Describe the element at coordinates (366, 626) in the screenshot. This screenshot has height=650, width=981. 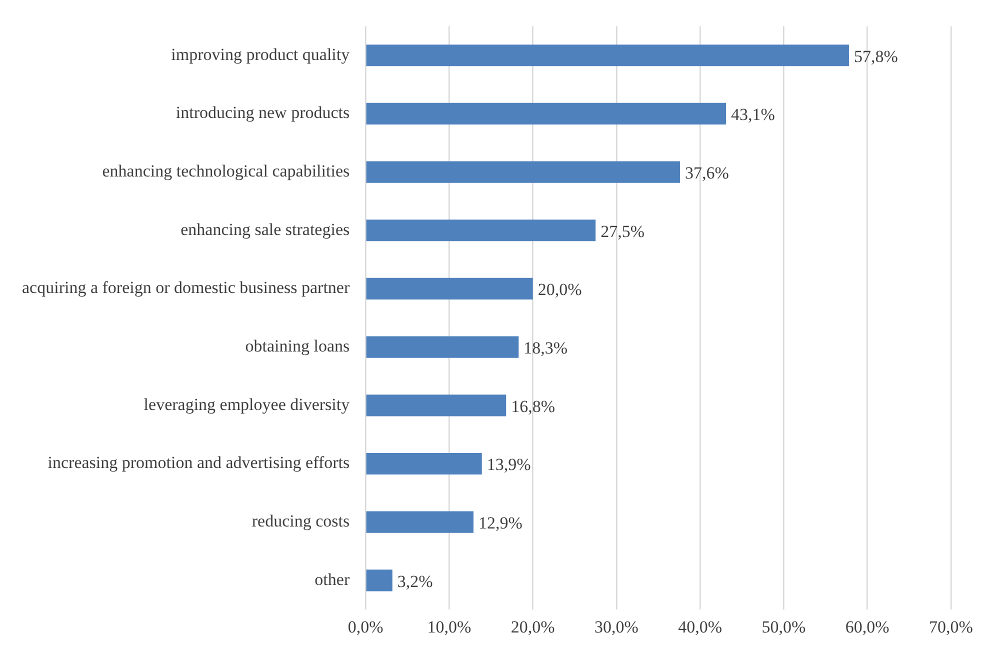
I see `x-tick-label: 0,0%` at that location.